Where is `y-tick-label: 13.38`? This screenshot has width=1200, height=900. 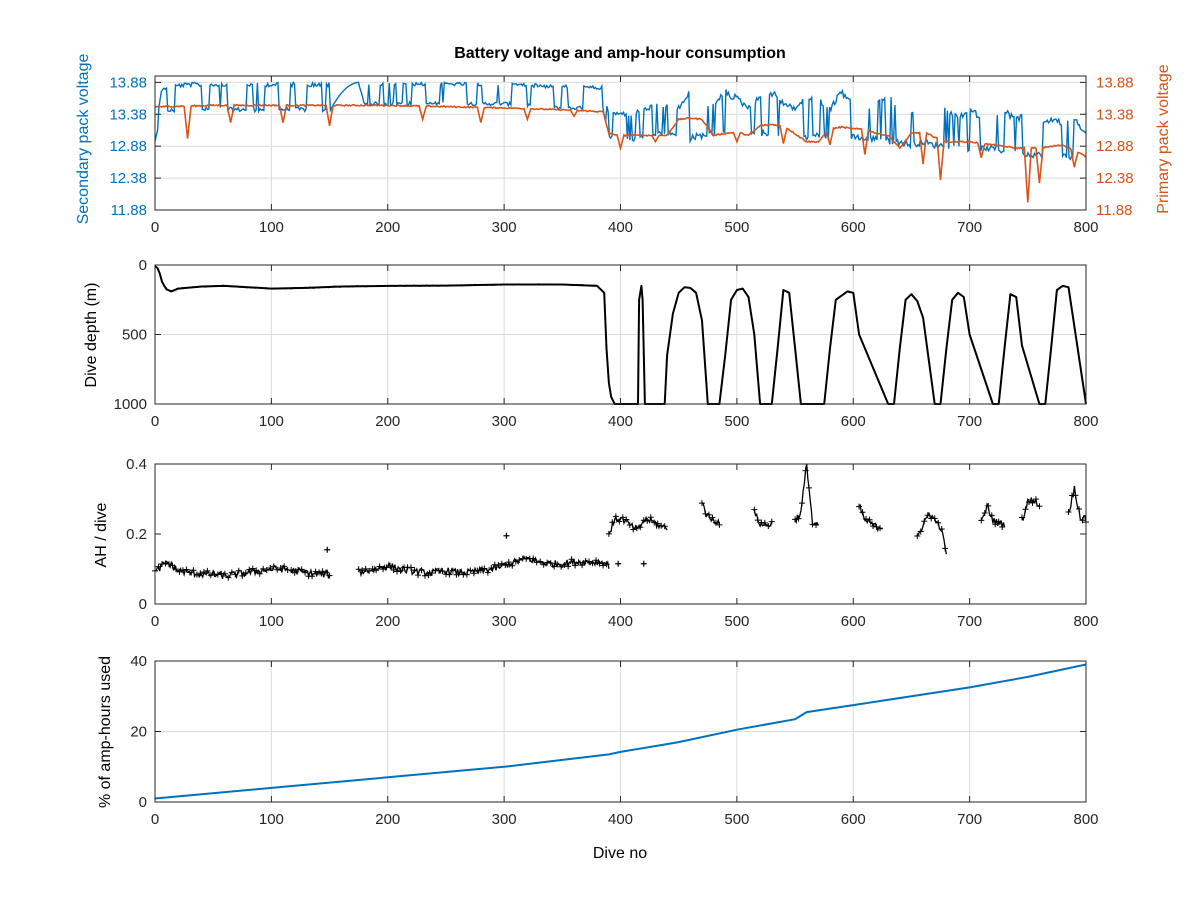
y-tick-label: 13.38 is located at coordinates (128, 114).